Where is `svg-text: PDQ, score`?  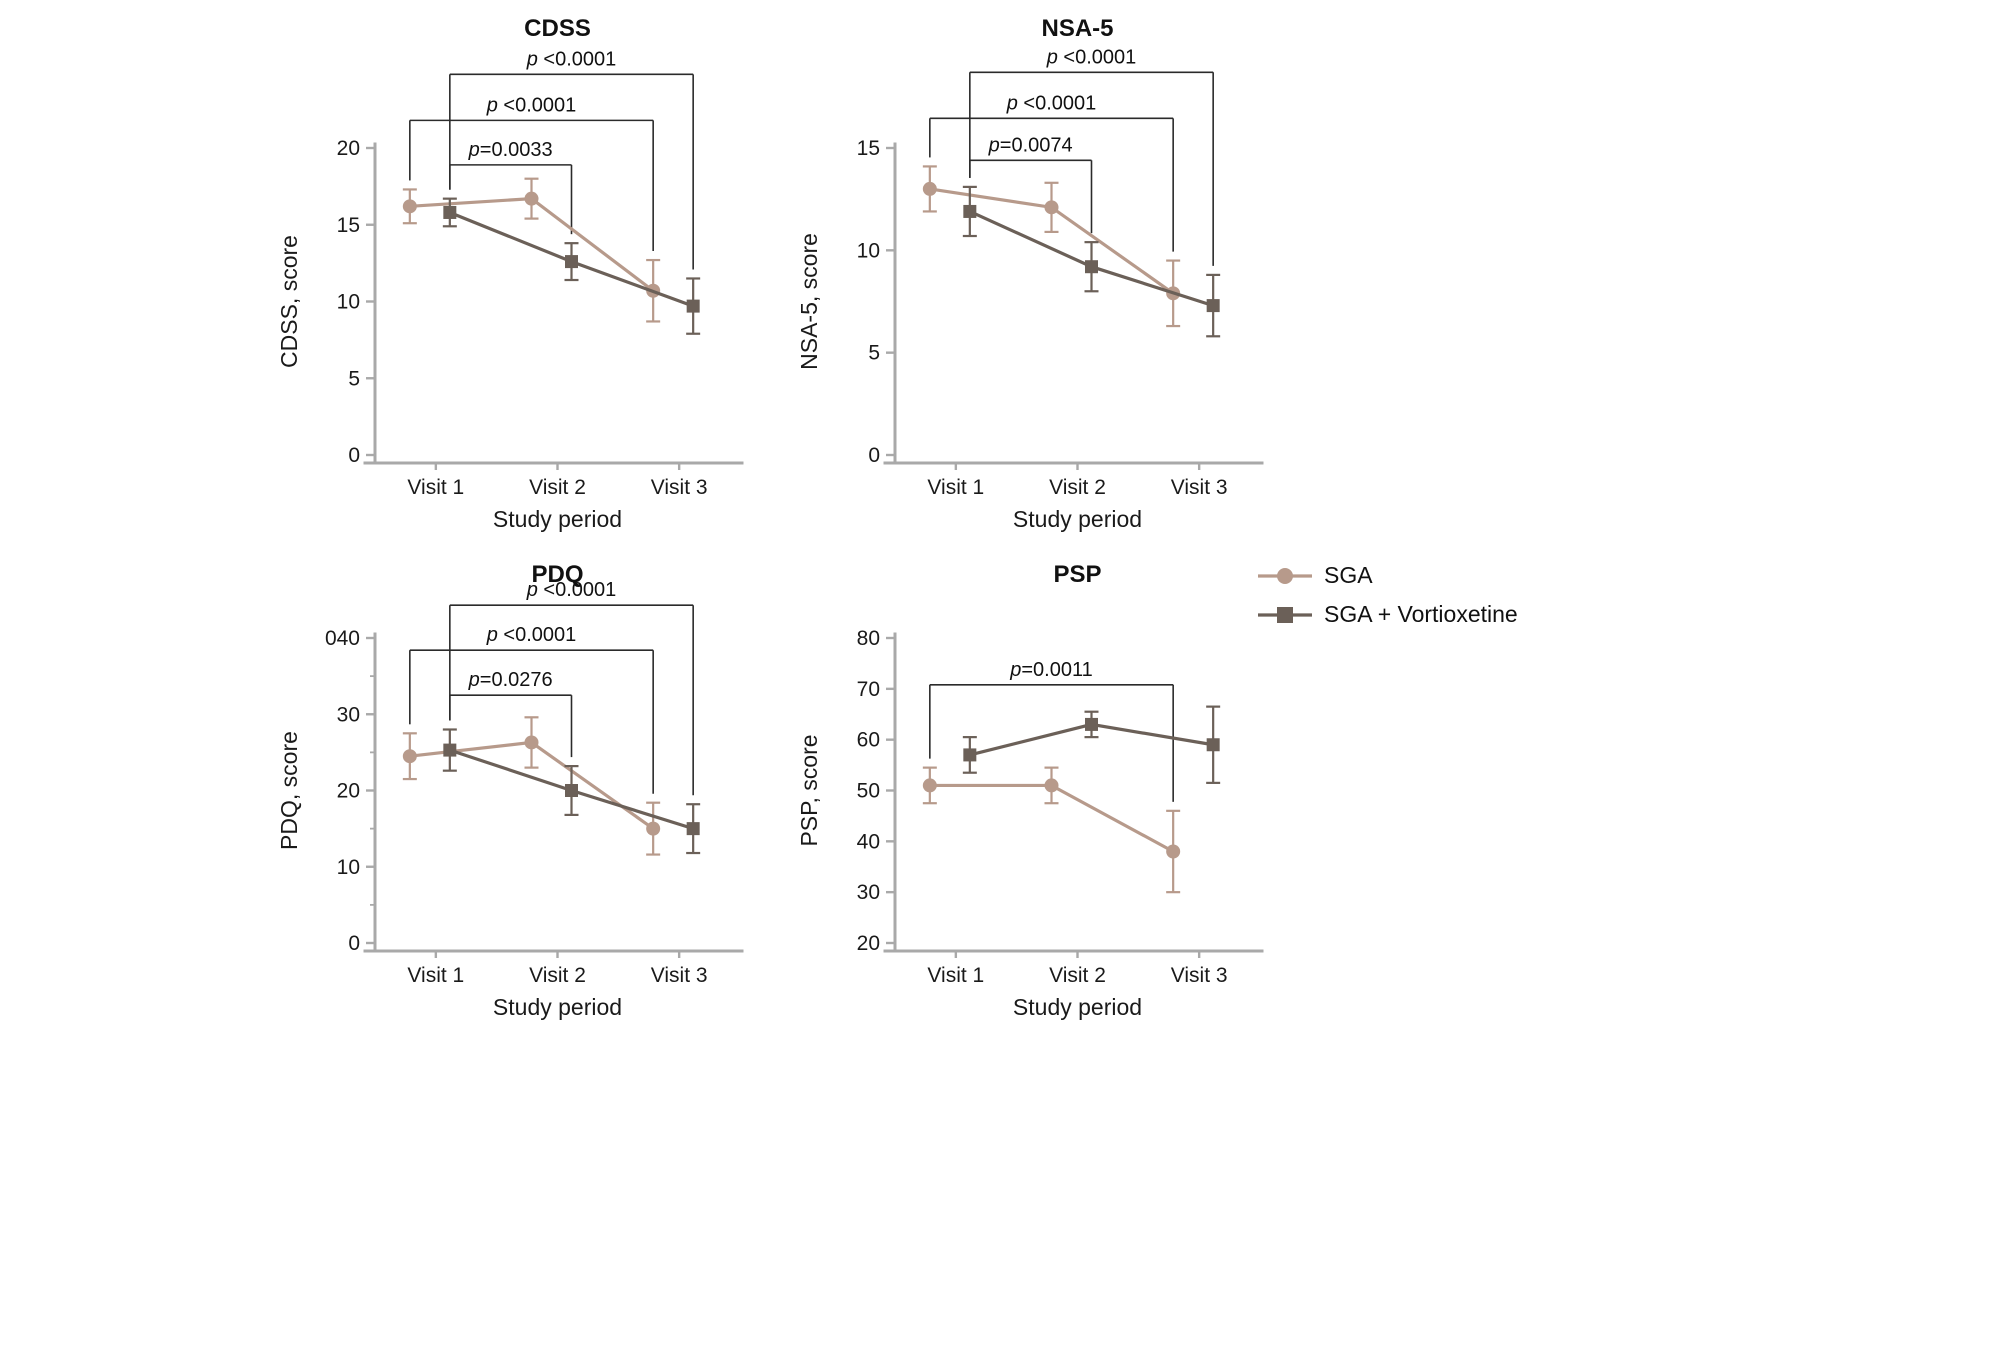 svg-text: PDQ, score is located at coordinates (289, 790).